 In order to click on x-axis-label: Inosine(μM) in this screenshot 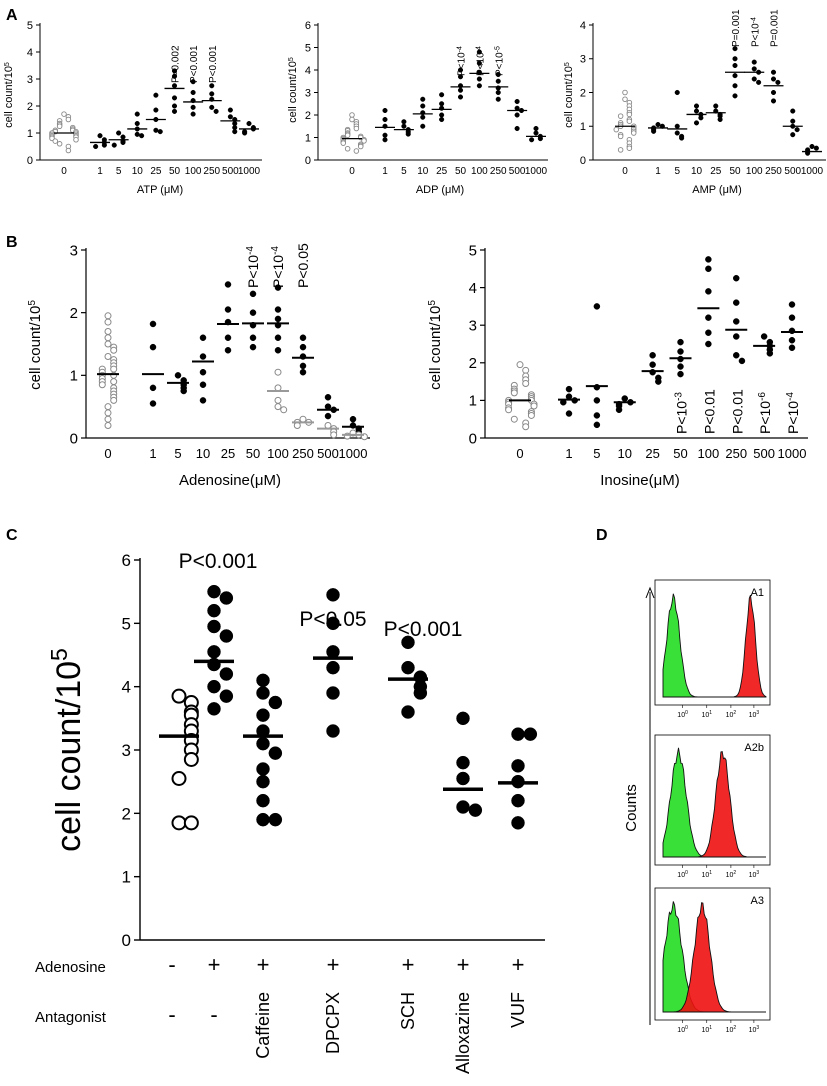, I will do `click(640, 480)`.